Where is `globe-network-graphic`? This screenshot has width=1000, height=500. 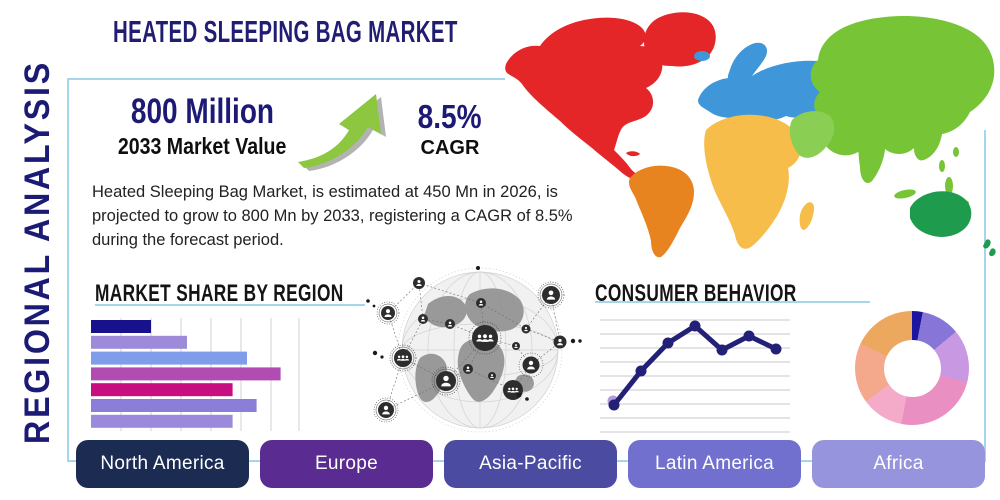
globe-network-graphic is located at coordinates (474, 349).